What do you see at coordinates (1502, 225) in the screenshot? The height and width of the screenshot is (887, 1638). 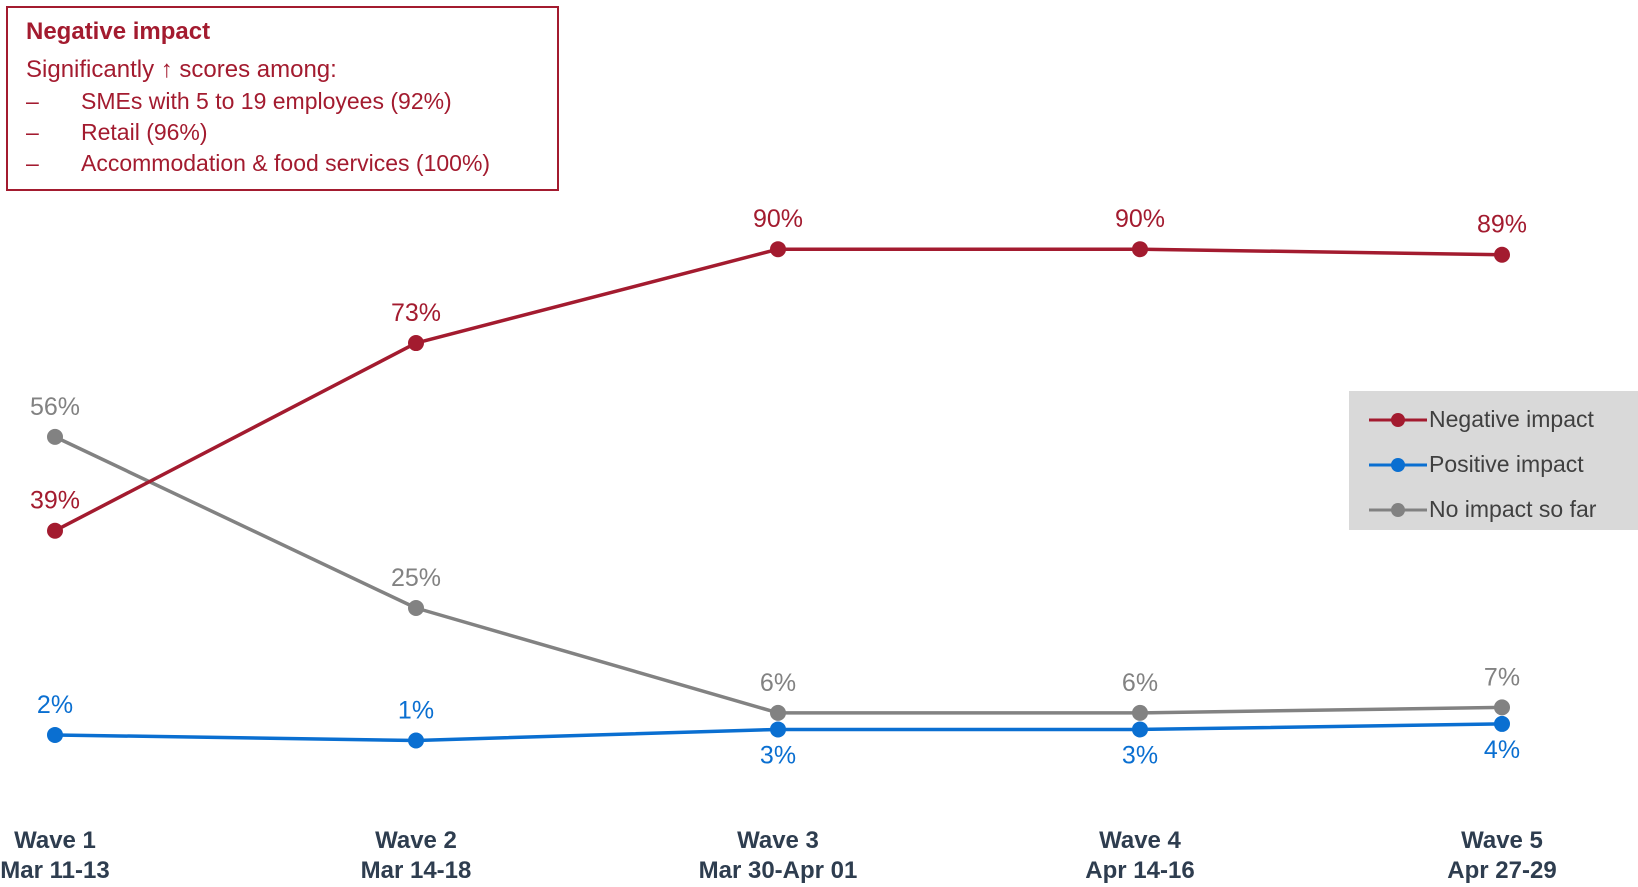 I see `data-label-negative: 89%` at bounding box center [1502, 225].